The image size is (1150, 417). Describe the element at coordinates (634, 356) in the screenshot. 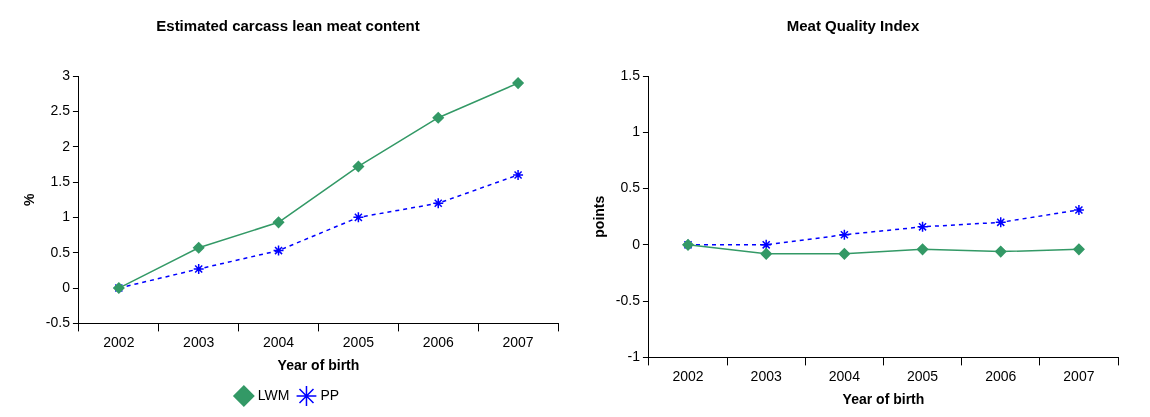

I see `y-tick-label: -1` at that location.